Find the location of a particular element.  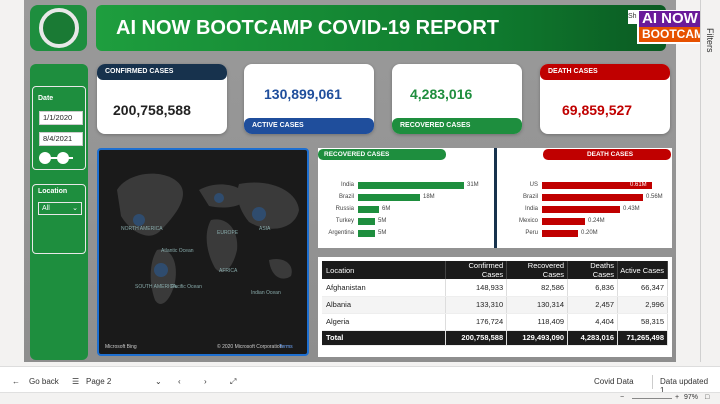

kpi-death: DEATH CASES 69,859,527 is located at coordinates (605, 99).